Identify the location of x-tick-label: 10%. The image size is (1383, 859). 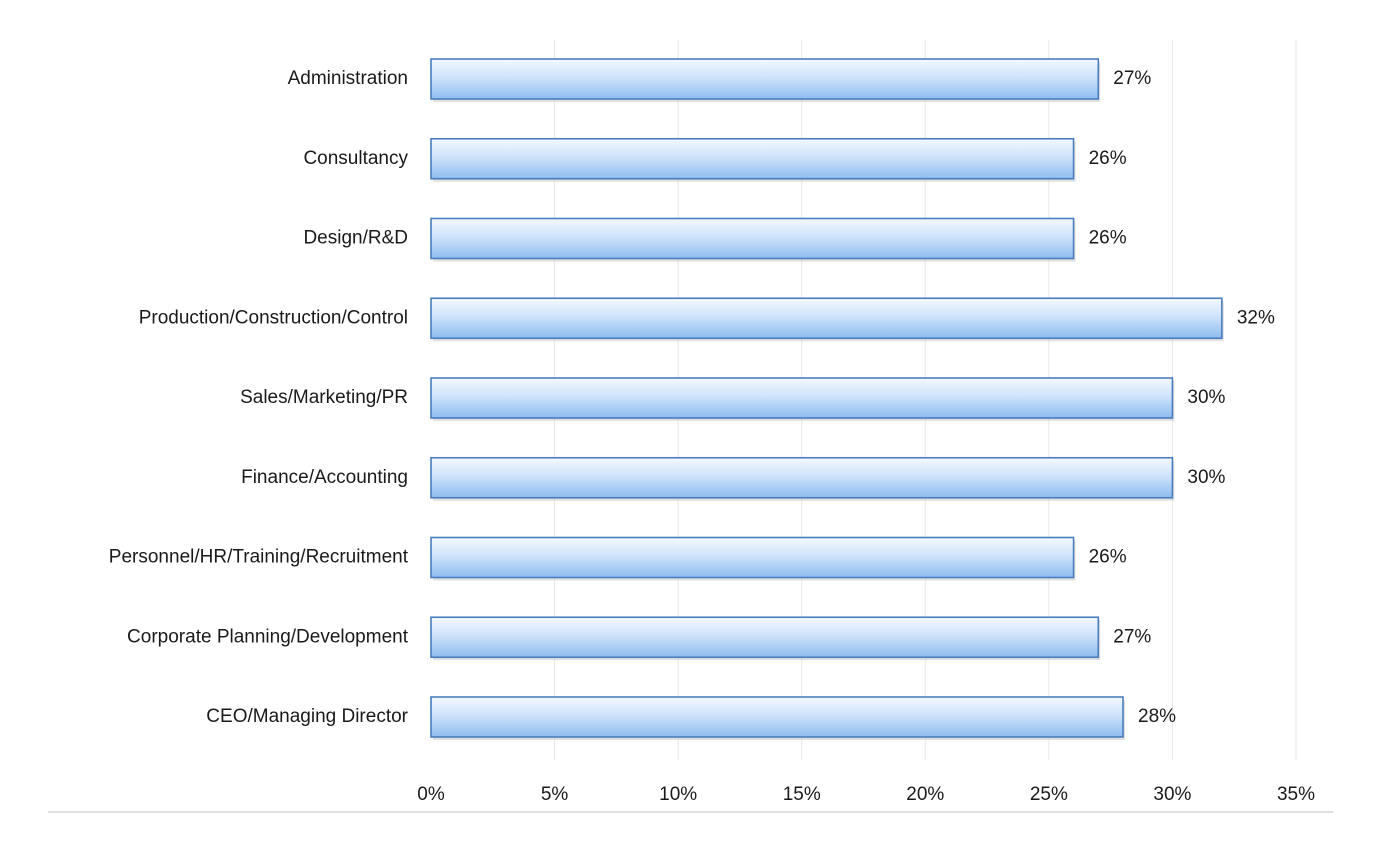
(678, 794).